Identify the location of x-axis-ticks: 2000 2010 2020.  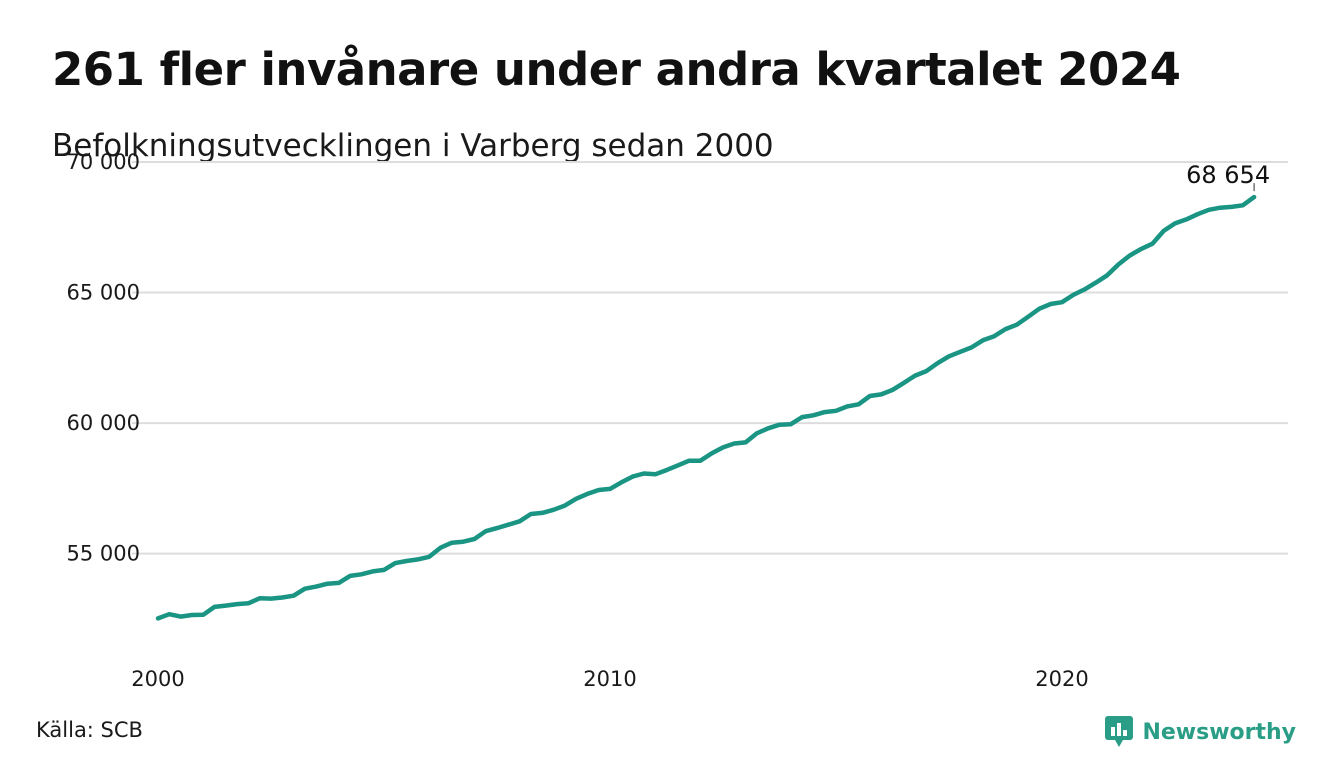
(609, 679).